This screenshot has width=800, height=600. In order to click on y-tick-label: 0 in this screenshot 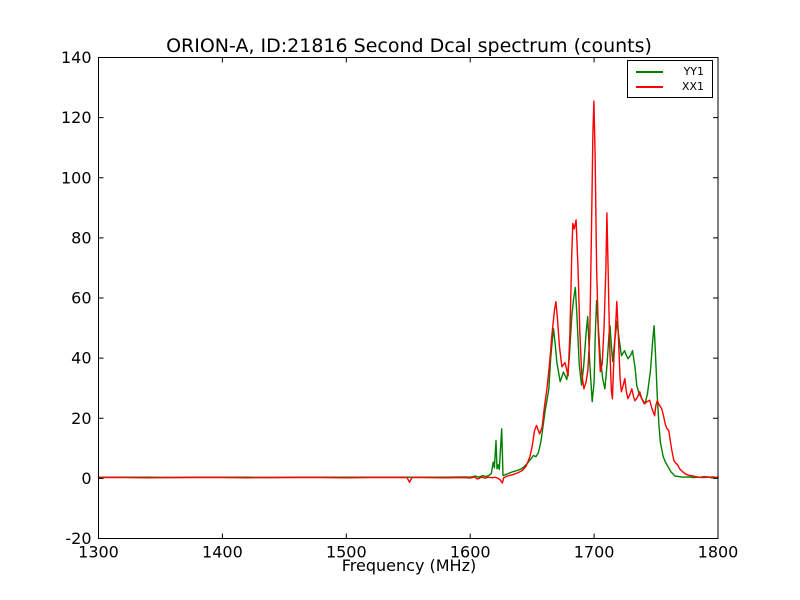, I will do `click(86, 478)`.